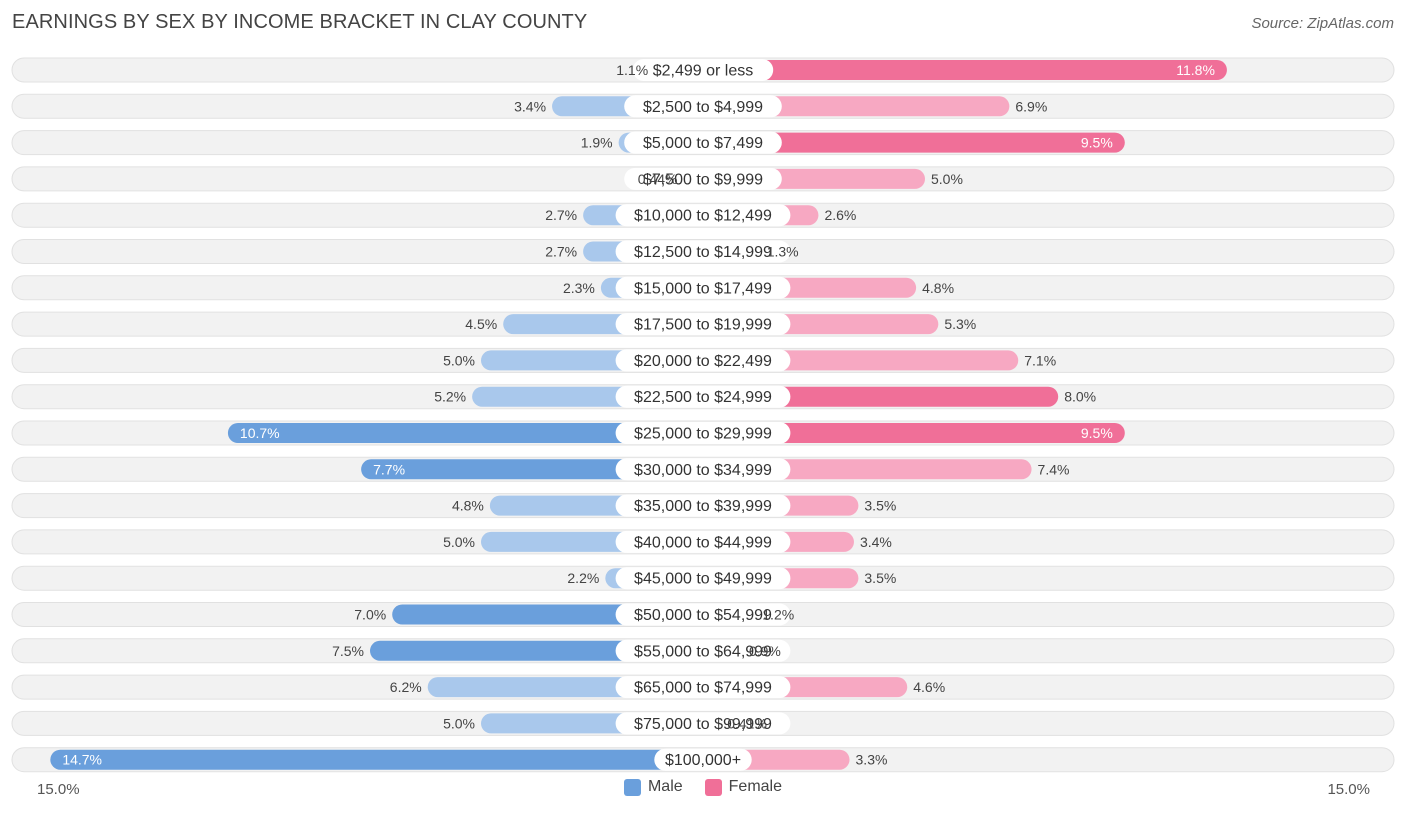 This screenshot has height=814, width=1406. Describe the element at coordinates (530, 106) in the screenshot. I see `value-label-male: 3.4%` at that location.